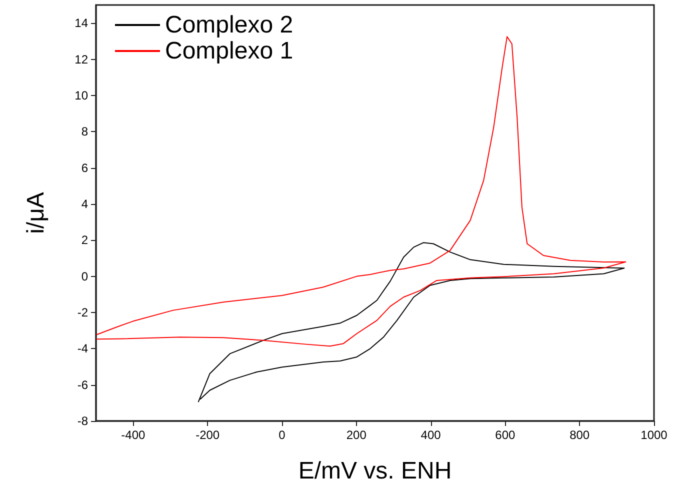 The height and width of the screenshot is (494, 675). I want to click on y-tick-label: -2, so click(82, 312).